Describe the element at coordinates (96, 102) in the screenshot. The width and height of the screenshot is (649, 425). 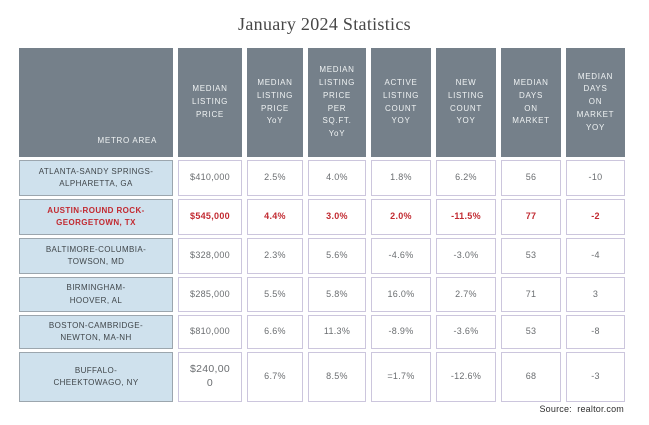
I see `column-header-metro-area: METRO AREA` at that location.